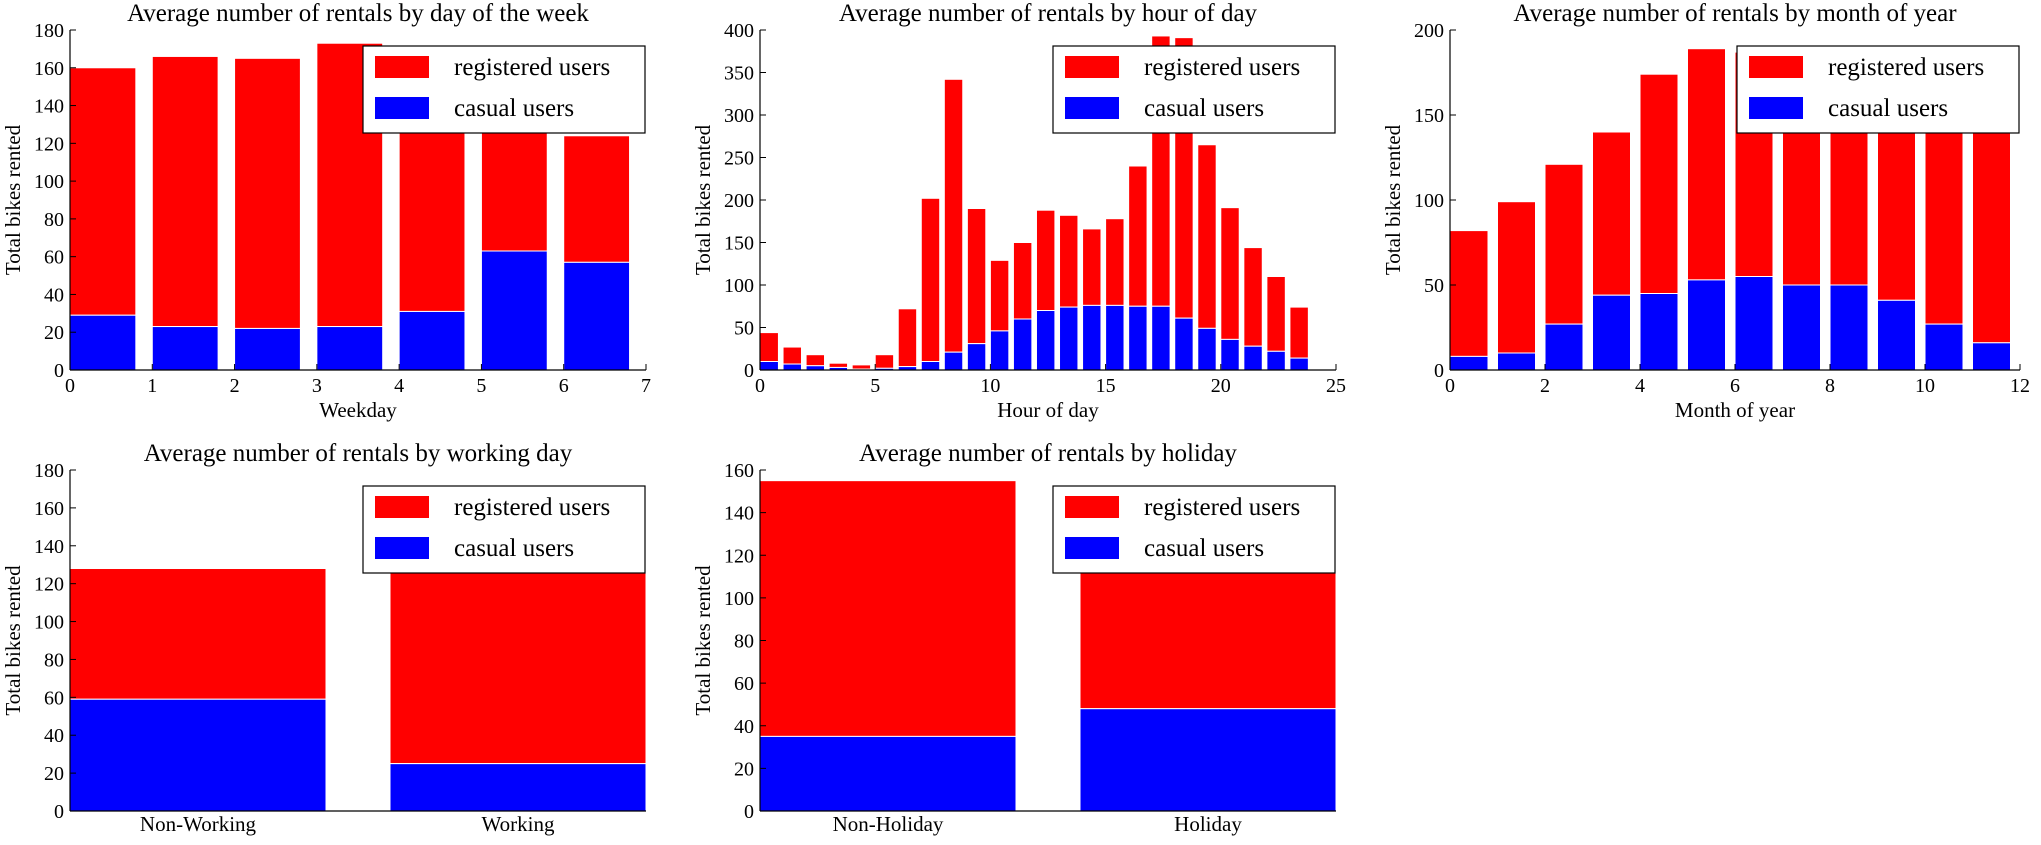  What do you see at coordinates (1545, 386) in the screenshot?
I see `x-tick-label: 2` at bounding box center [1545, 386].